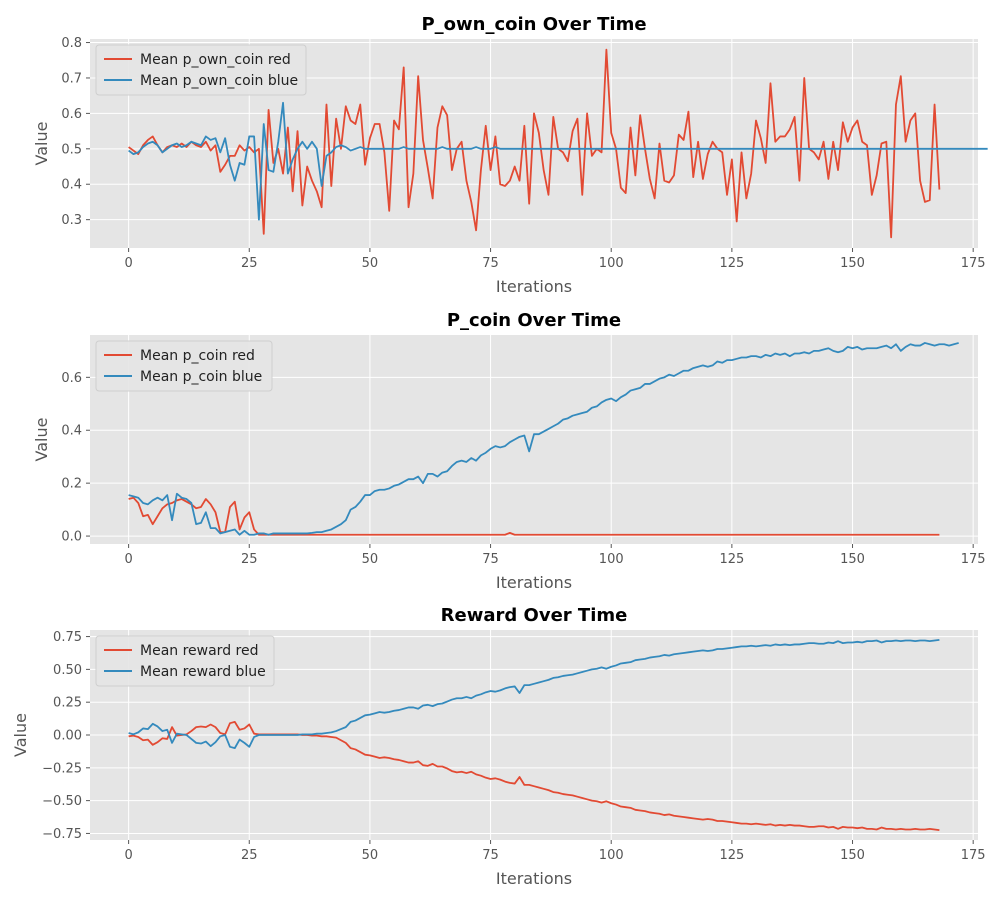 This screenshot has height=900, width=1000. I want to click on y-tick-label: 0.25, so click(67, 703).